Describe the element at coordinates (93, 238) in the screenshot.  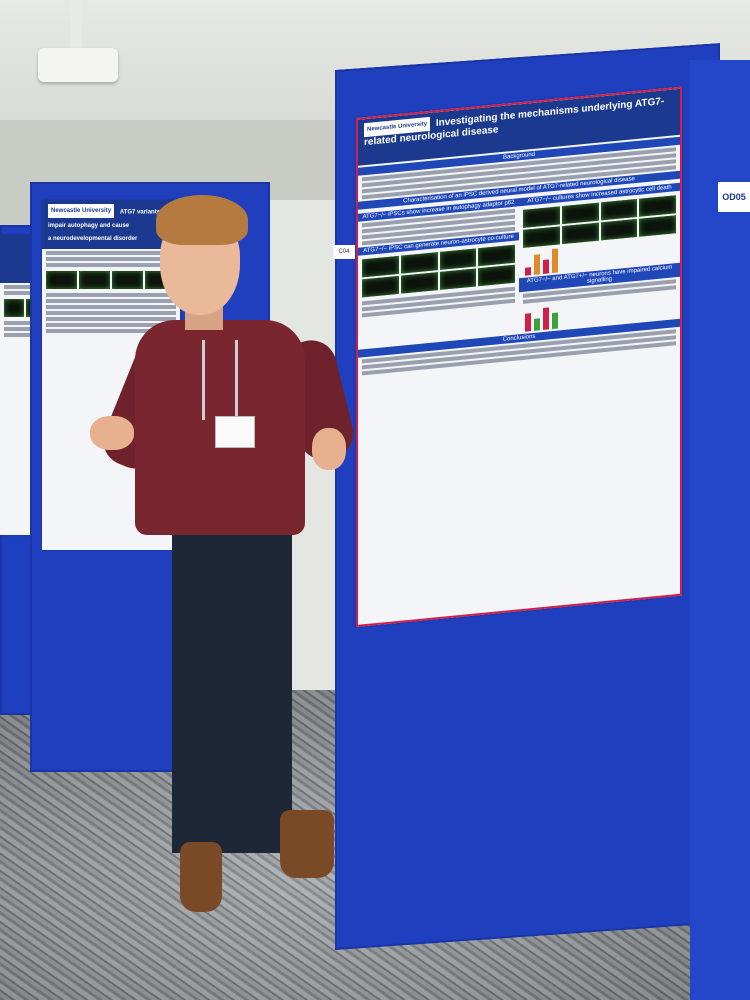
I see `poster-middle-title-2: a neurodevelopmental disorder` at that location.